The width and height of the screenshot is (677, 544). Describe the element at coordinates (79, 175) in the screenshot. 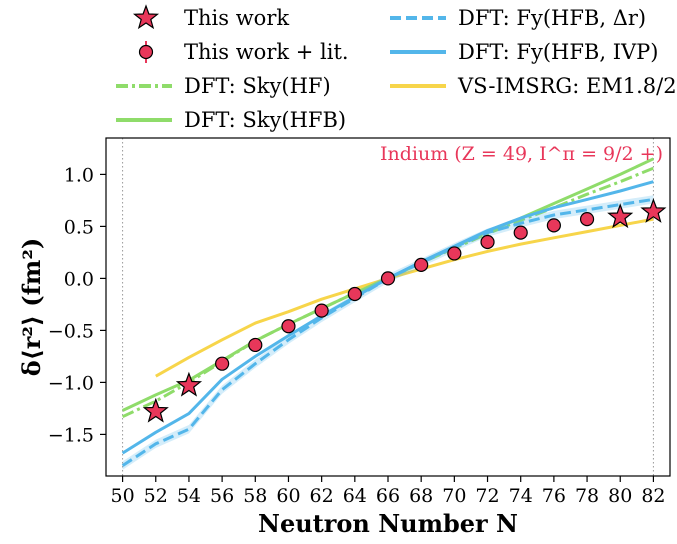

I see `y-tick-label-5: 1.0` at that location.